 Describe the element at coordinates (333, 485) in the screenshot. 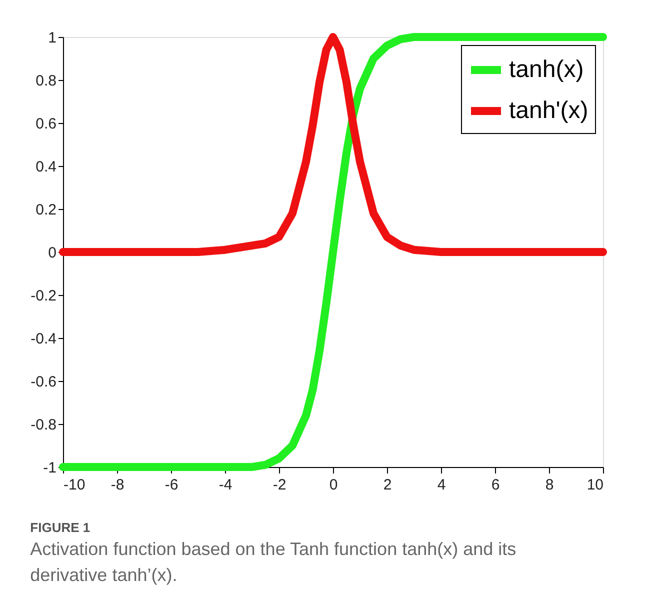

I see `x-tick-label: 0` at that location.